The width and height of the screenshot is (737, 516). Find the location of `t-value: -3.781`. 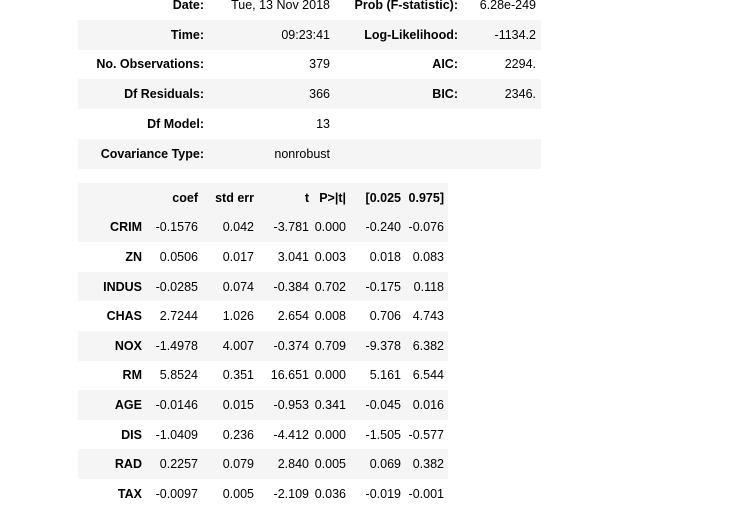

t-value: -3.781 is located at coordinates (285, 227).